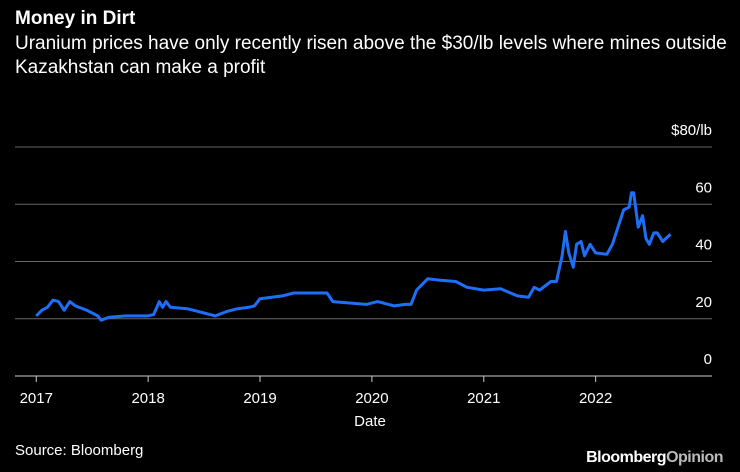 The image size is (740, 472). What do you see at coordinates (595, 398) in the screenshot?
I see `x-tick-label: 2022` at bounding box center [595, 398].